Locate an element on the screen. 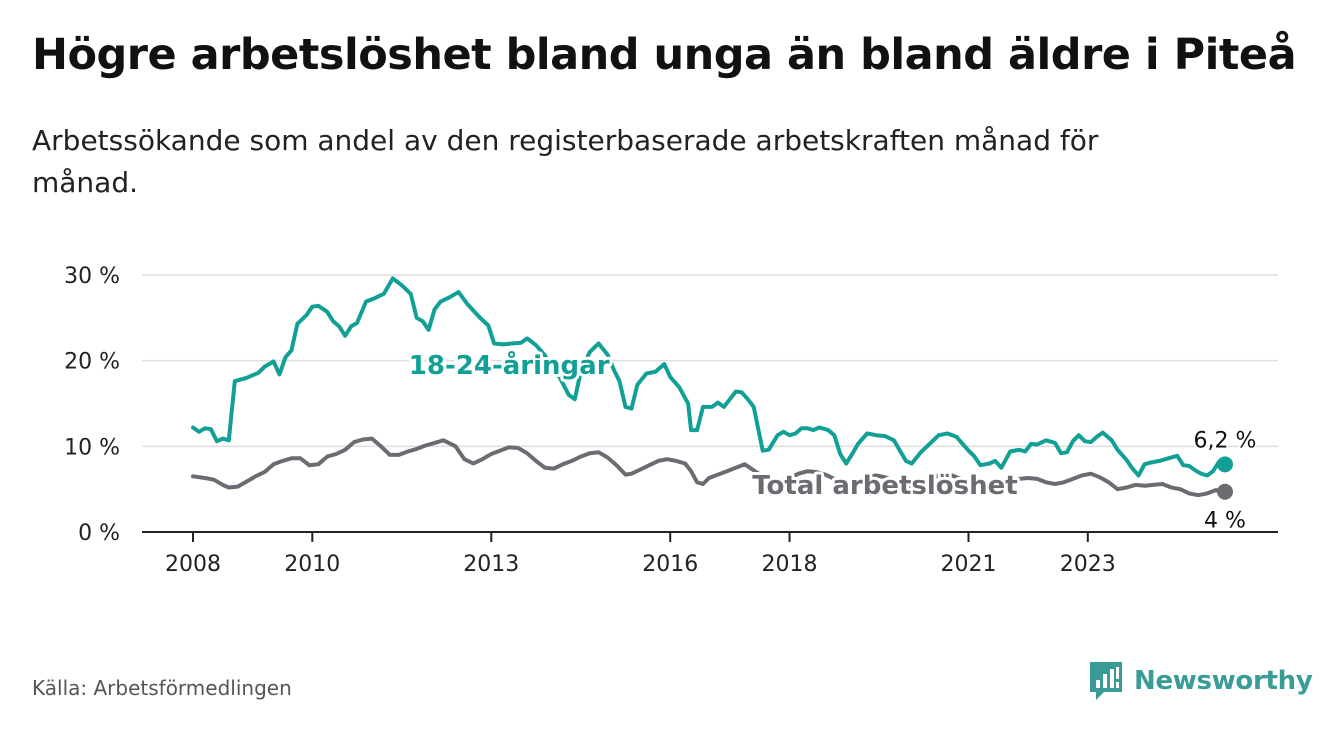  x-tick-label: 2013 is located at coordinates (491, 564).